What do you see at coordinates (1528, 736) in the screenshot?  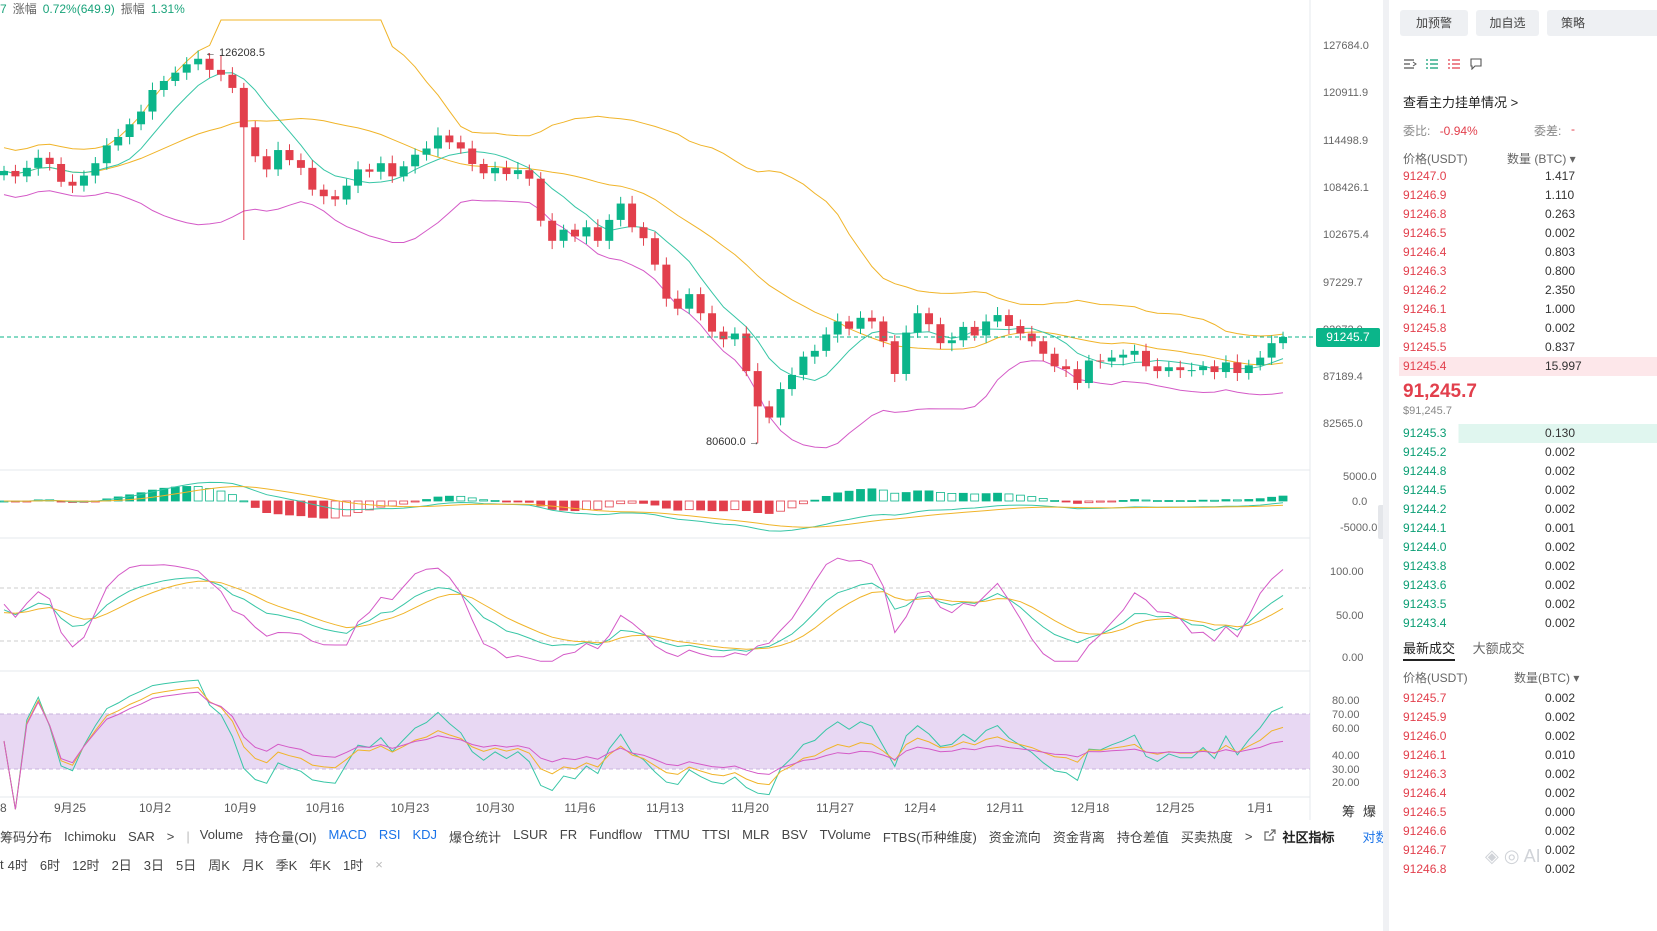 I see `trade-row: 91246.0 0.002` at bounding box center [1528, 736].